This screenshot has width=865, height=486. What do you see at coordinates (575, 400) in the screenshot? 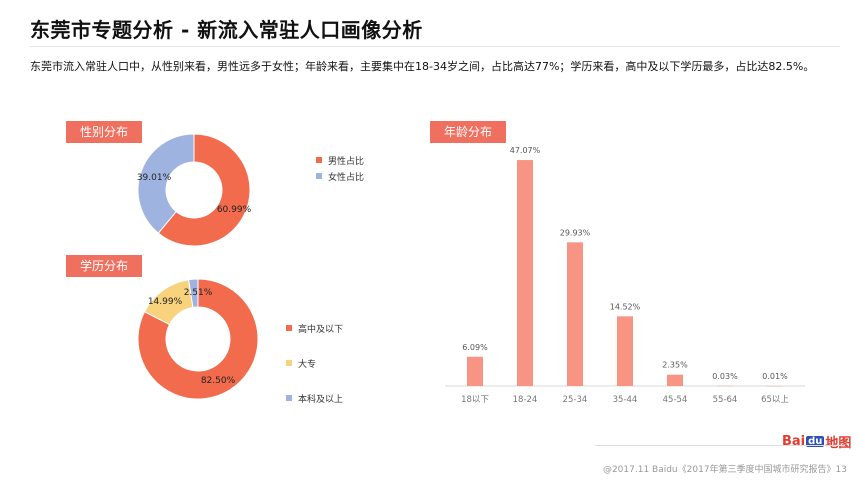
I see `age-tick-label-2: 25-34` at bounding box center [575, 400].